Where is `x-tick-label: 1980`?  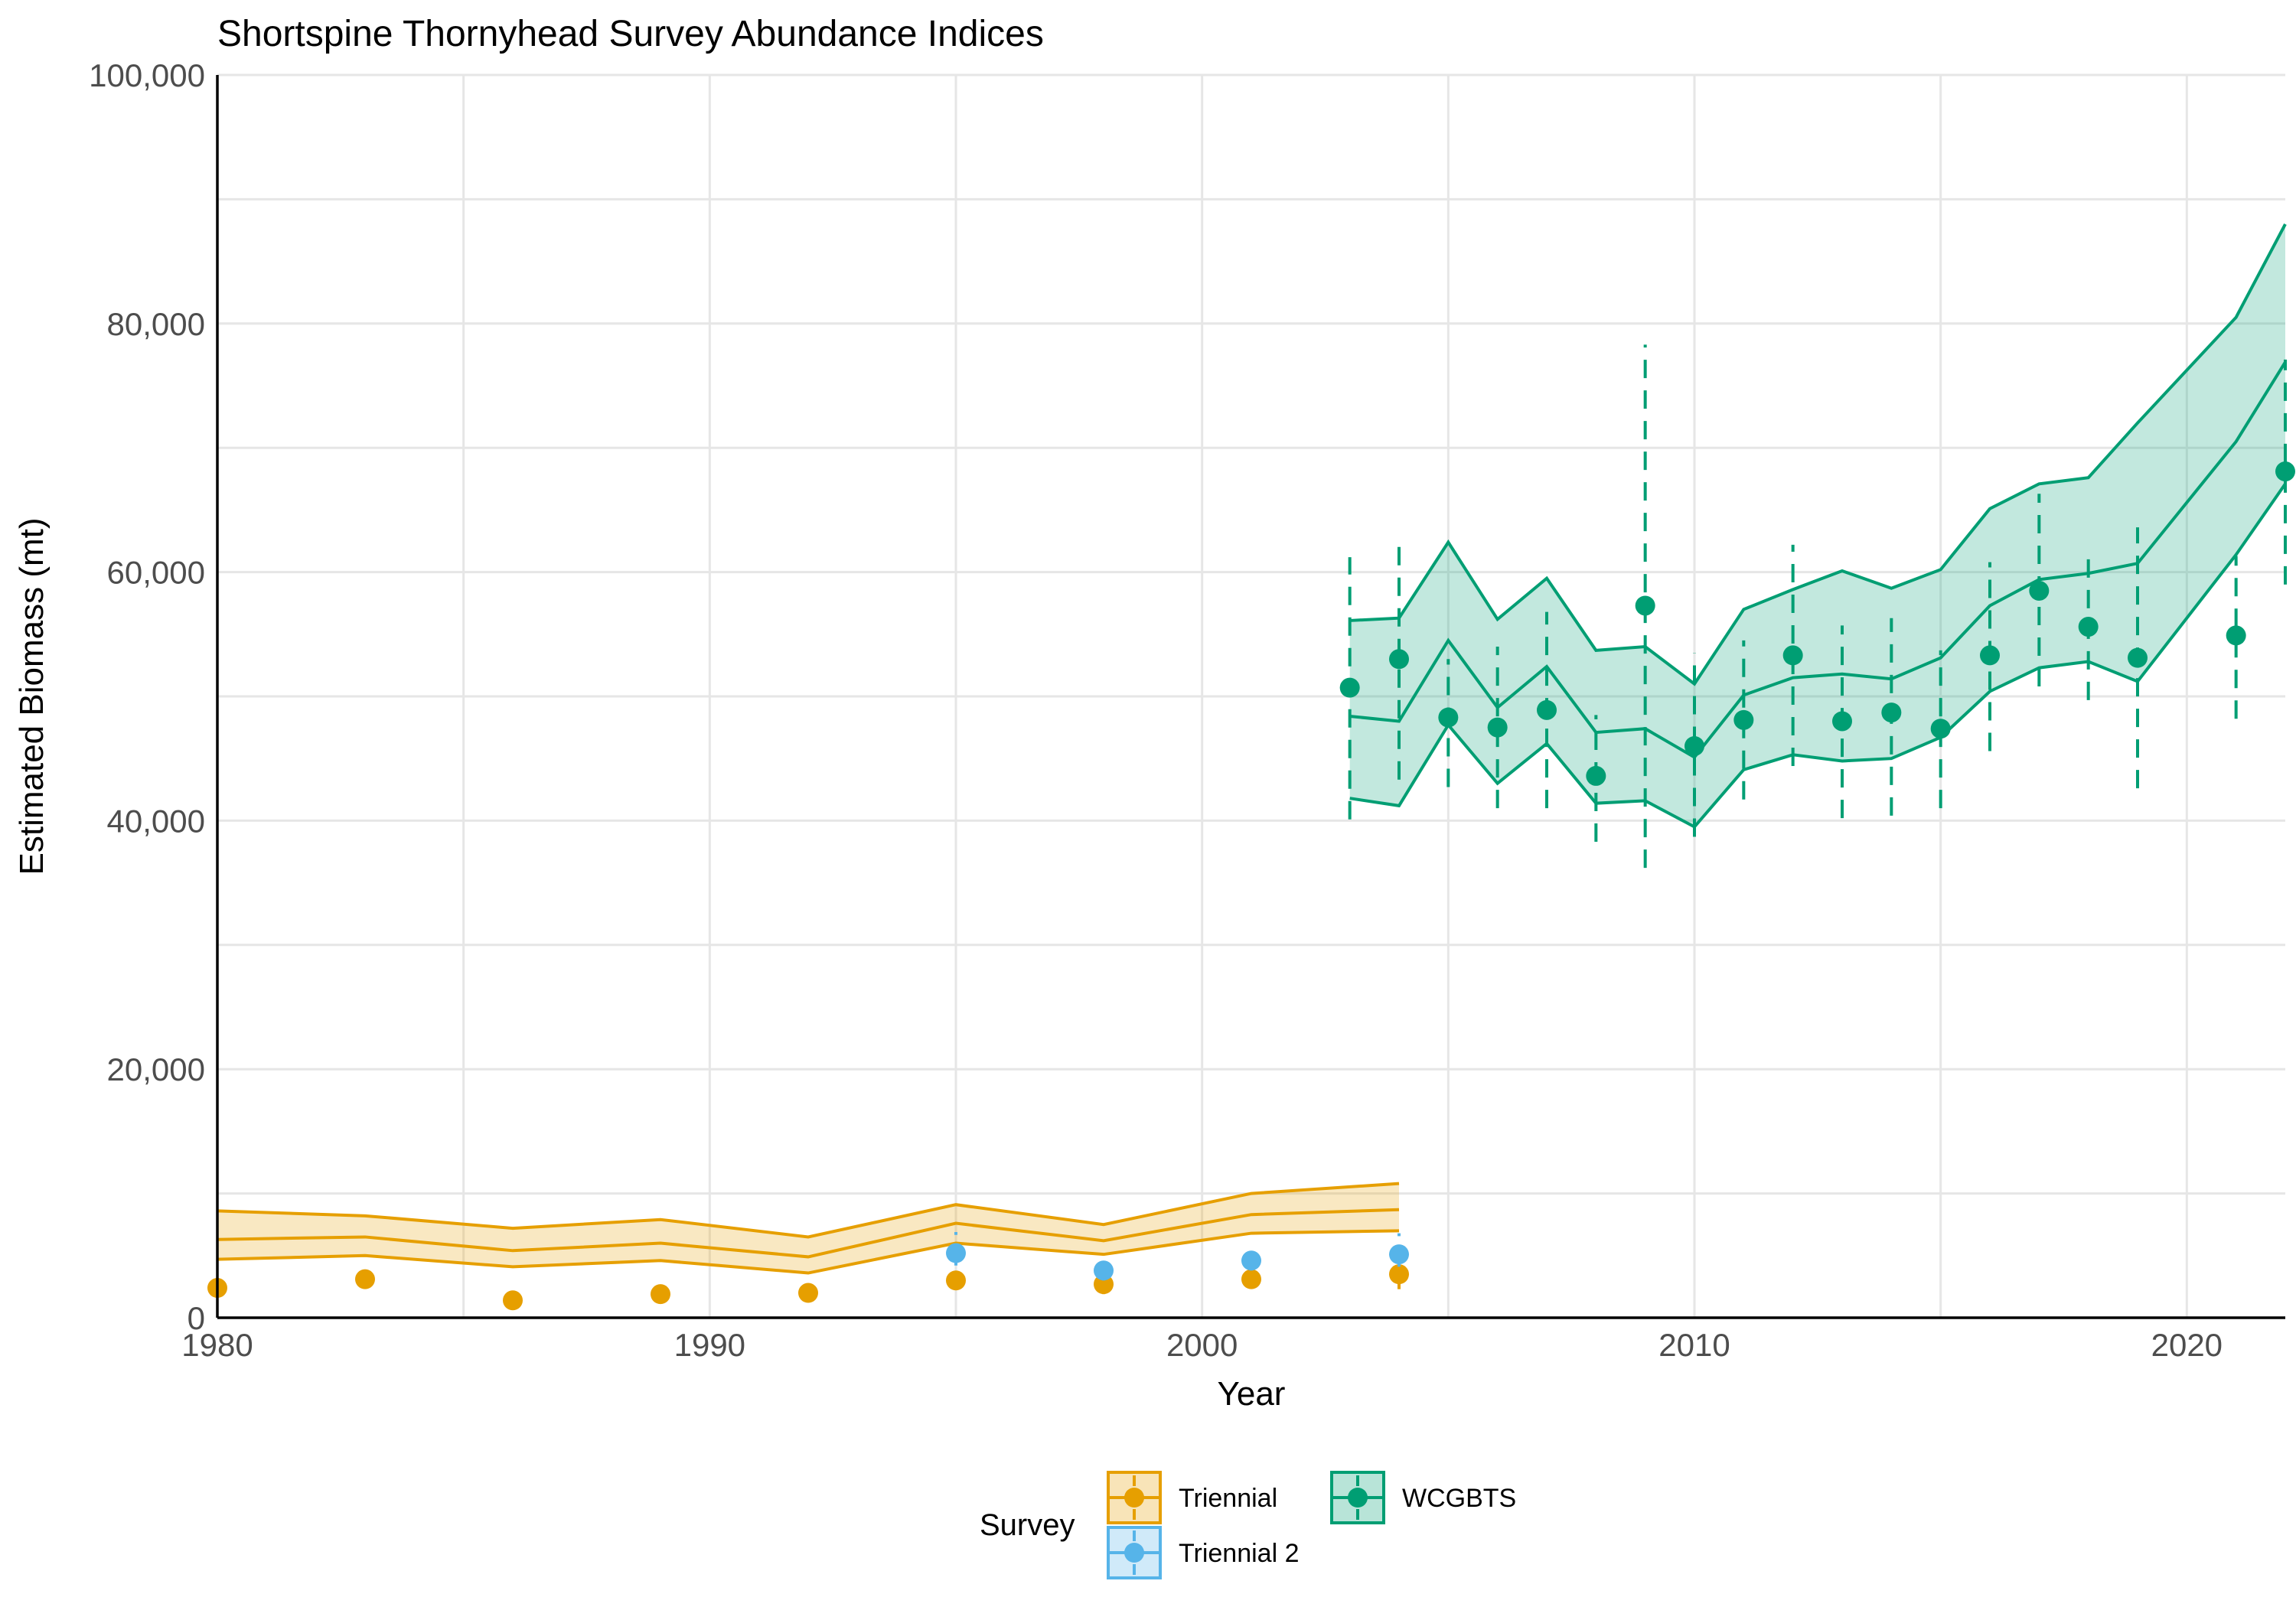
x-tick-label: 1980 is located at coordinates (217, 1345).